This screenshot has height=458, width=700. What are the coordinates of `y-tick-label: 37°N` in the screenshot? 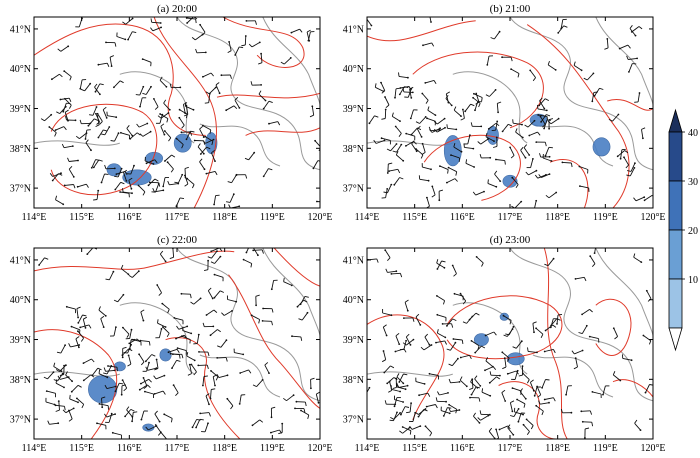 It's located at (20, 420).